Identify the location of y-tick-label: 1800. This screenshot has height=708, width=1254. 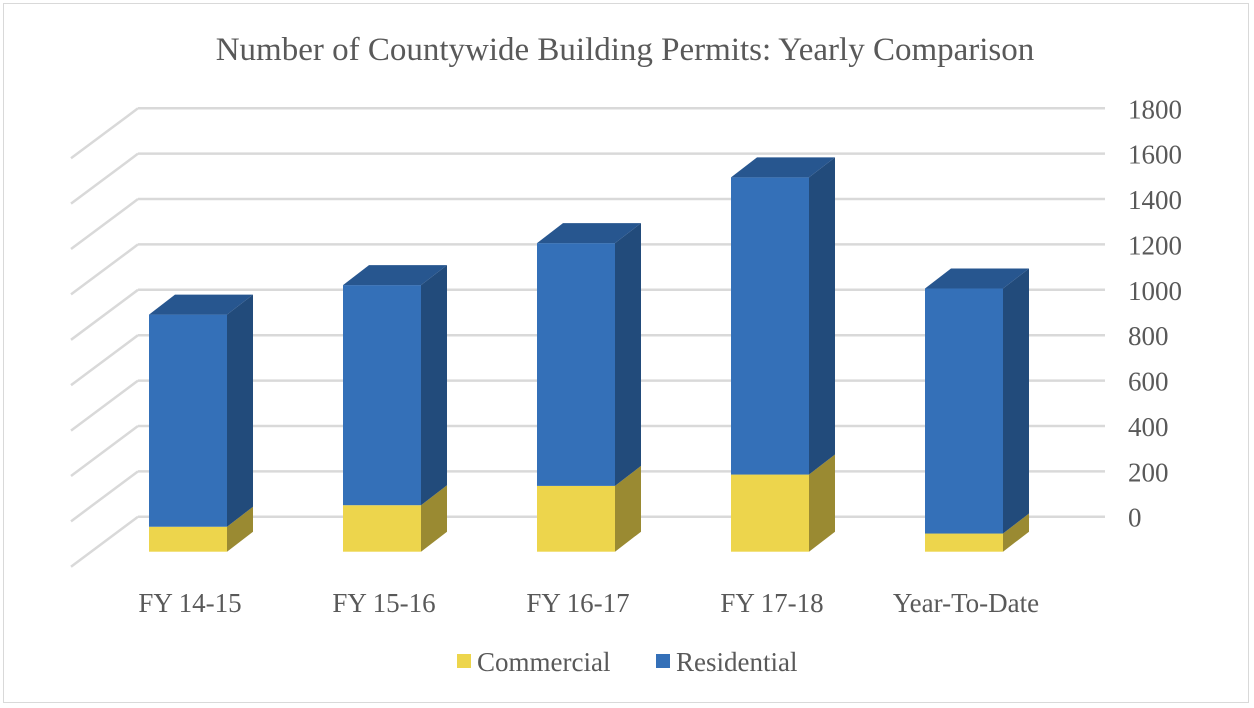
(1155, 109).